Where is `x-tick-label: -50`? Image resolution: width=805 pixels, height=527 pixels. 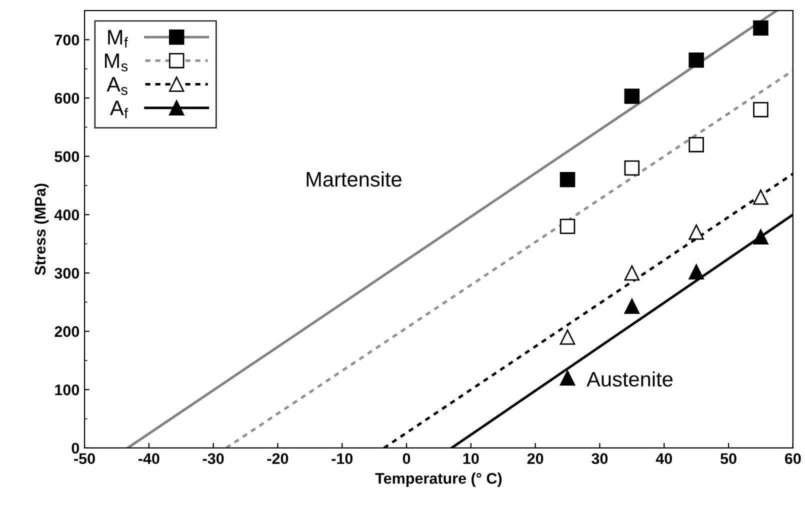 x-tick-label: -50 is located at coordinates (84, 458).